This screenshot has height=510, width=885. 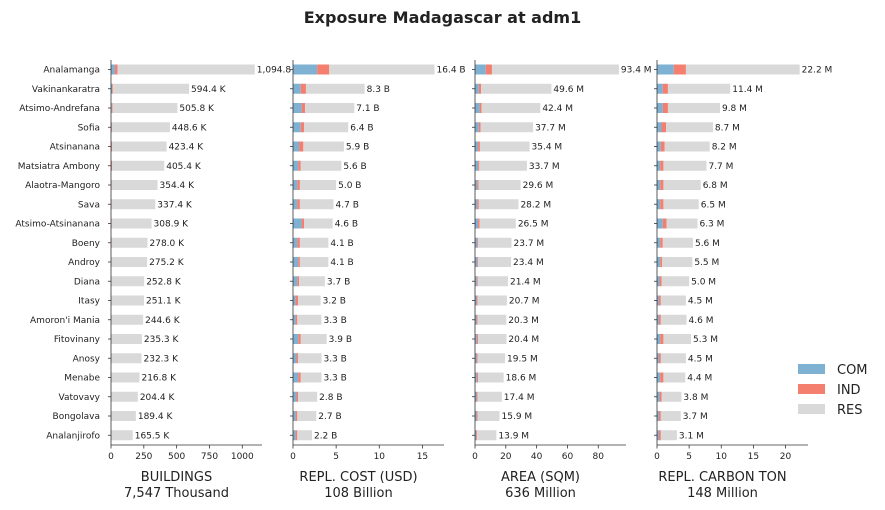 What do you see at coordinates (358, 493) in the screenshot?
I see `x-axis-total: 108 Billion` at bounding box center [358, 493].